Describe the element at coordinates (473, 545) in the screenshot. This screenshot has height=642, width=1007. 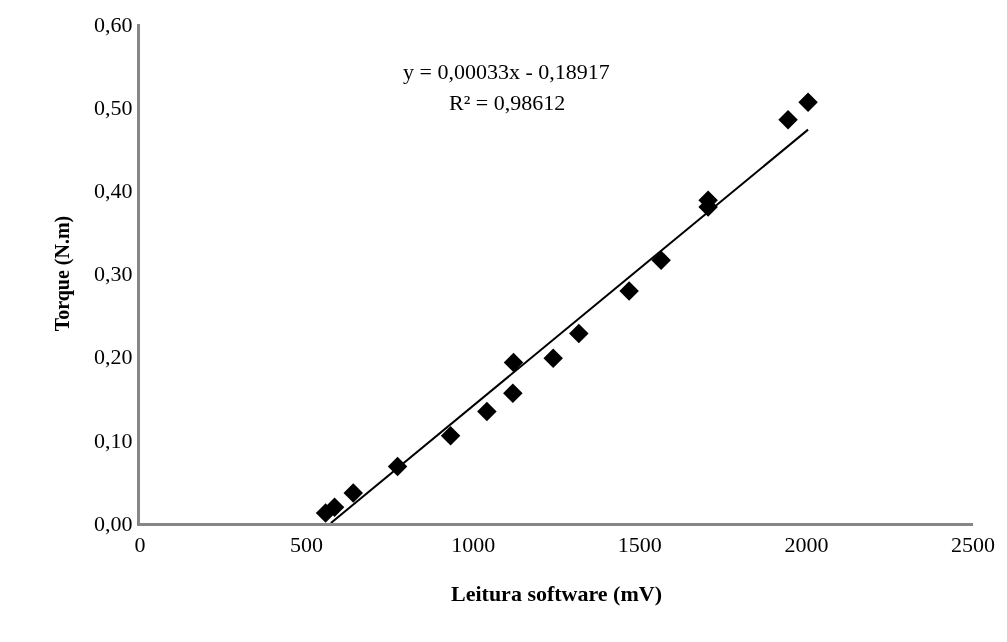
I see `x-tick-label: 1000` at that location.